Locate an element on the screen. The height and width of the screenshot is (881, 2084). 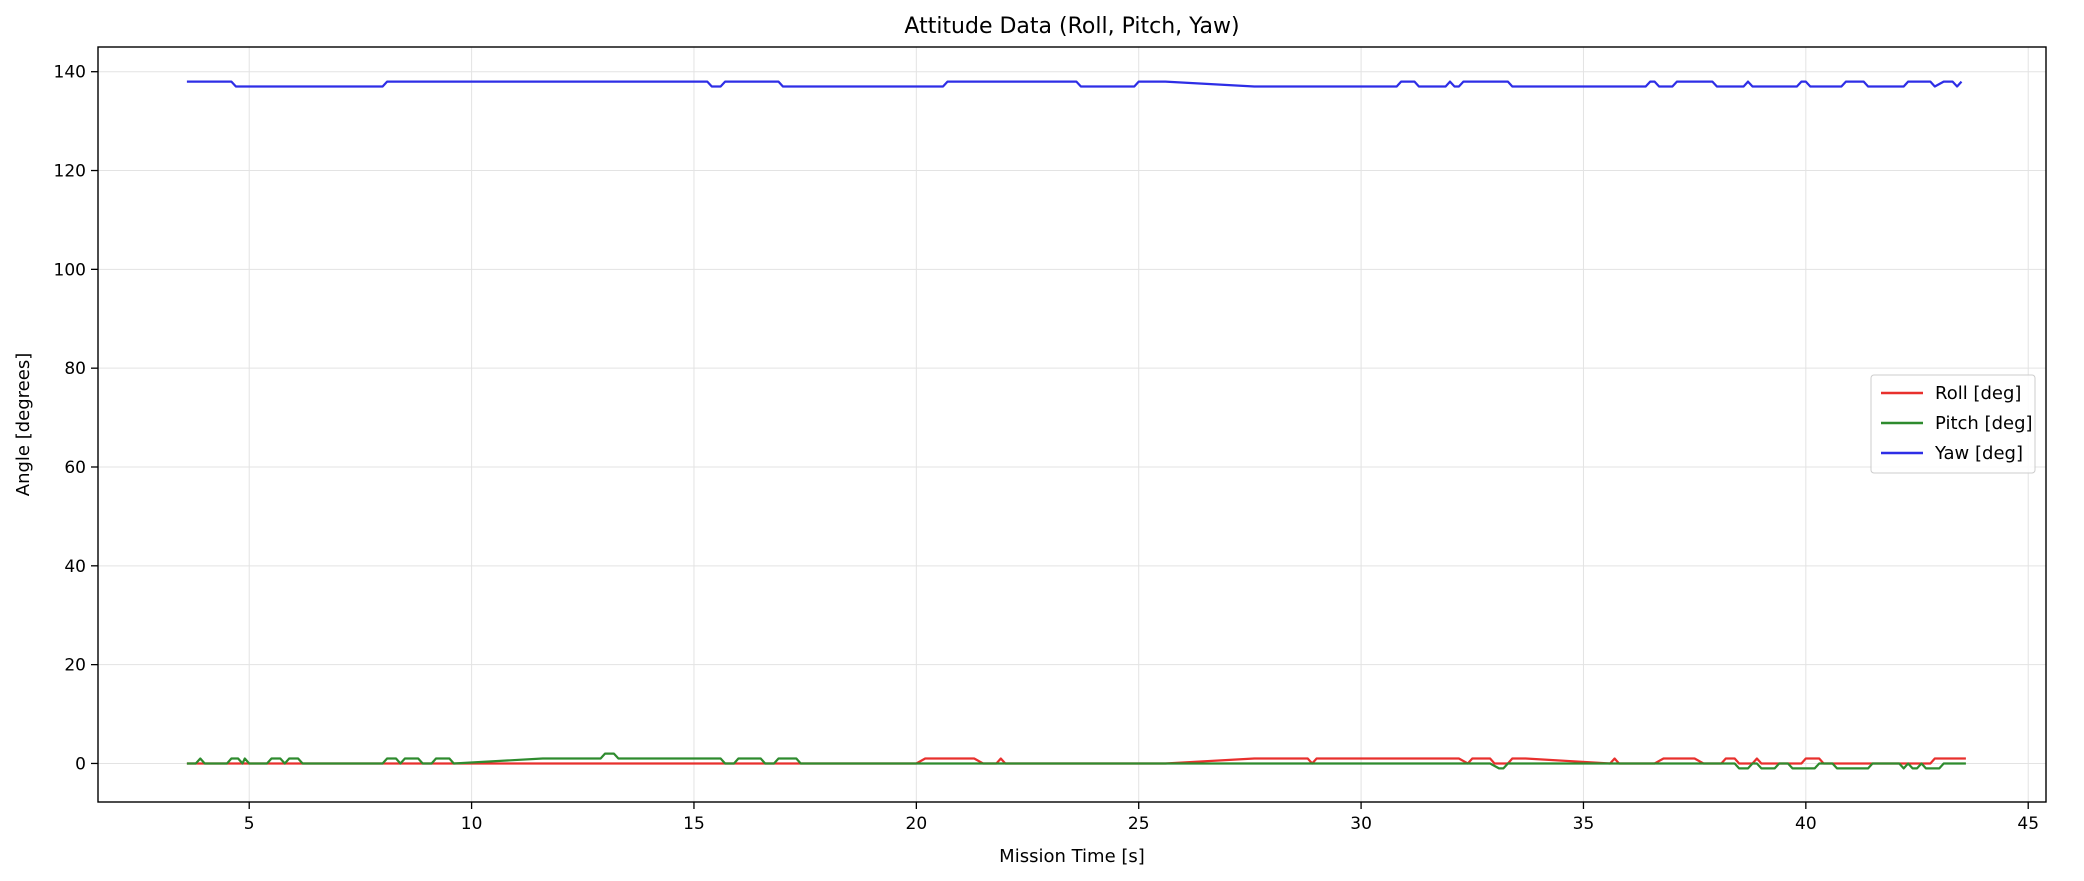
legend-box is located at coordinates (1953, 424).